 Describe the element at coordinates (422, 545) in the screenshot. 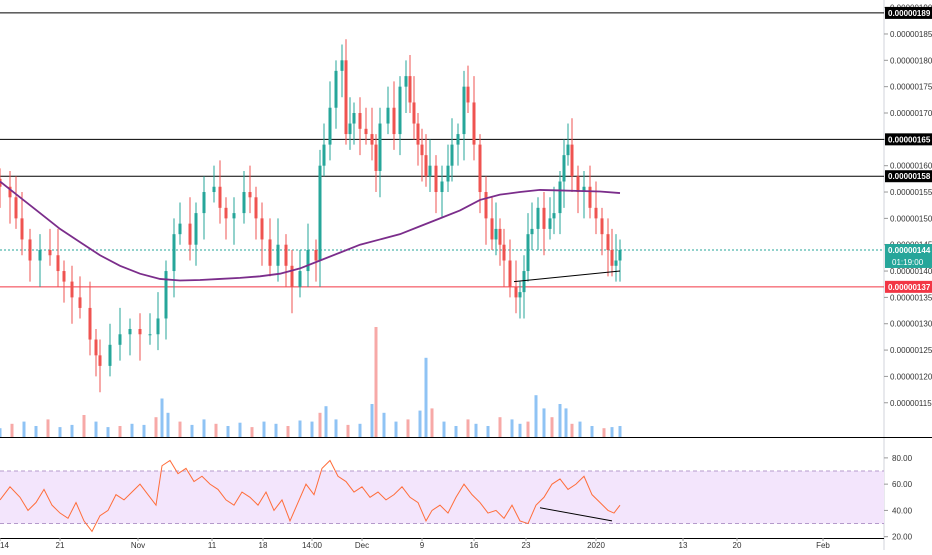

I see `time-tick-label: 9` at that location.